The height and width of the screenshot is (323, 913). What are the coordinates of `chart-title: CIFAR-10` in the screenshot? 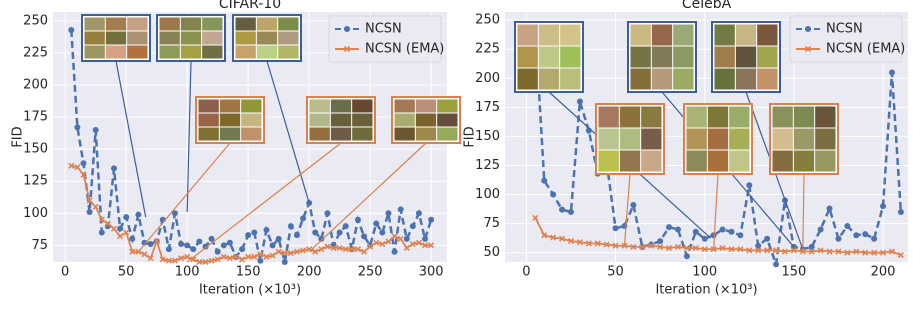 It's located at (250, 6).